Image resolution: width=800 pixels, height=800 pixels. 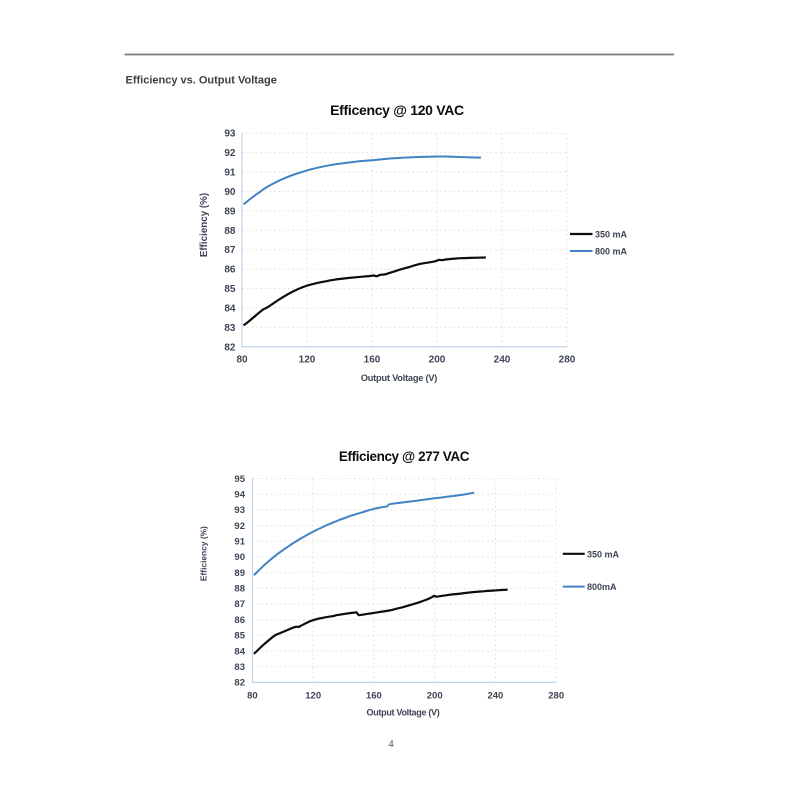 What do you see at coordinates (602, 587) in the screenshot?
I see `svg-text: 800mA` at bounding box center [602, 587].